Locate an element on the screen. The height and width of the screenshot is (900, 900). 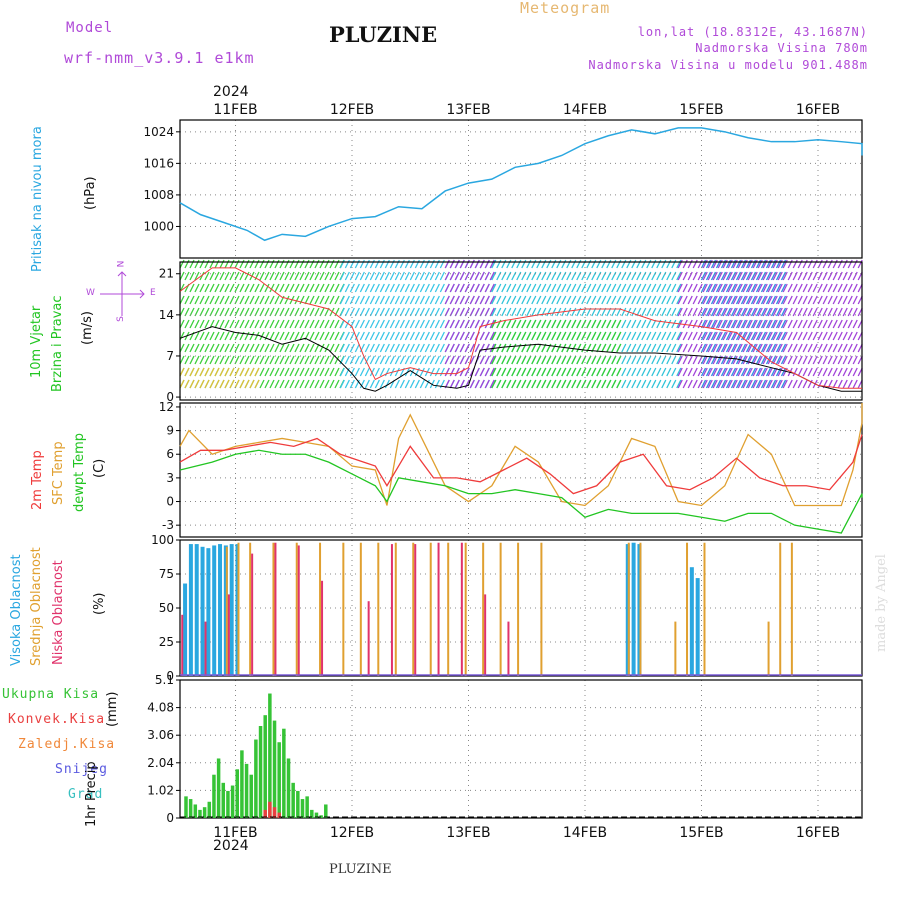
date-label-top: 11FEB is located at coordinates (235, 110).